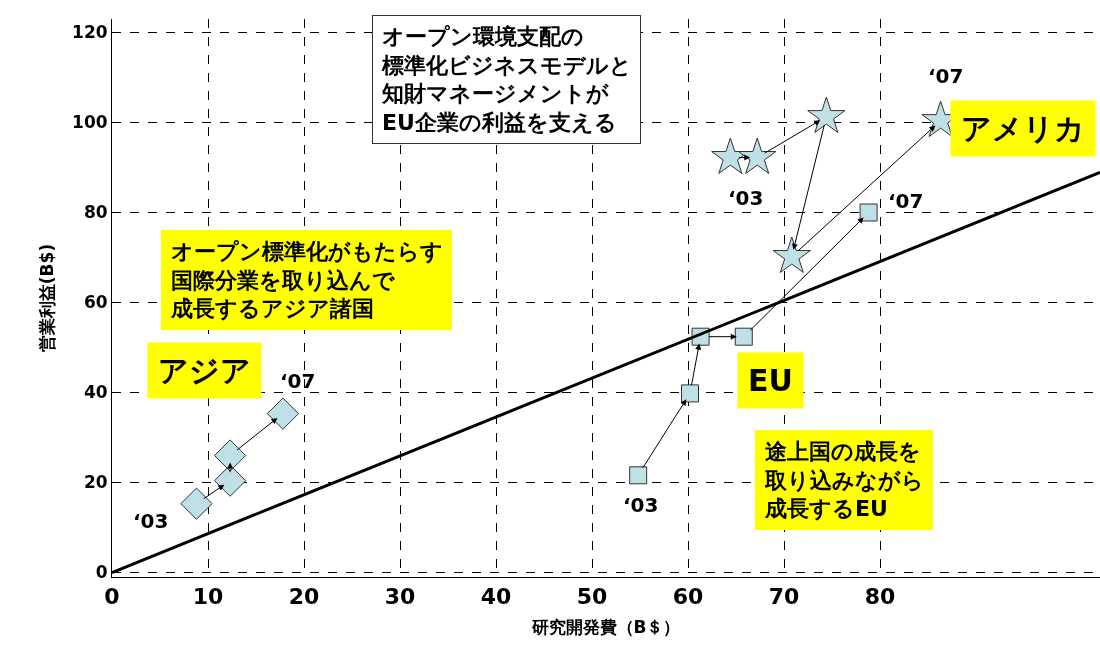 The height and width of the screenshot is (649, 1100). Describe the element at coordinates (204, 370) in the screenshot. I see `series-label: アジア` at that location.